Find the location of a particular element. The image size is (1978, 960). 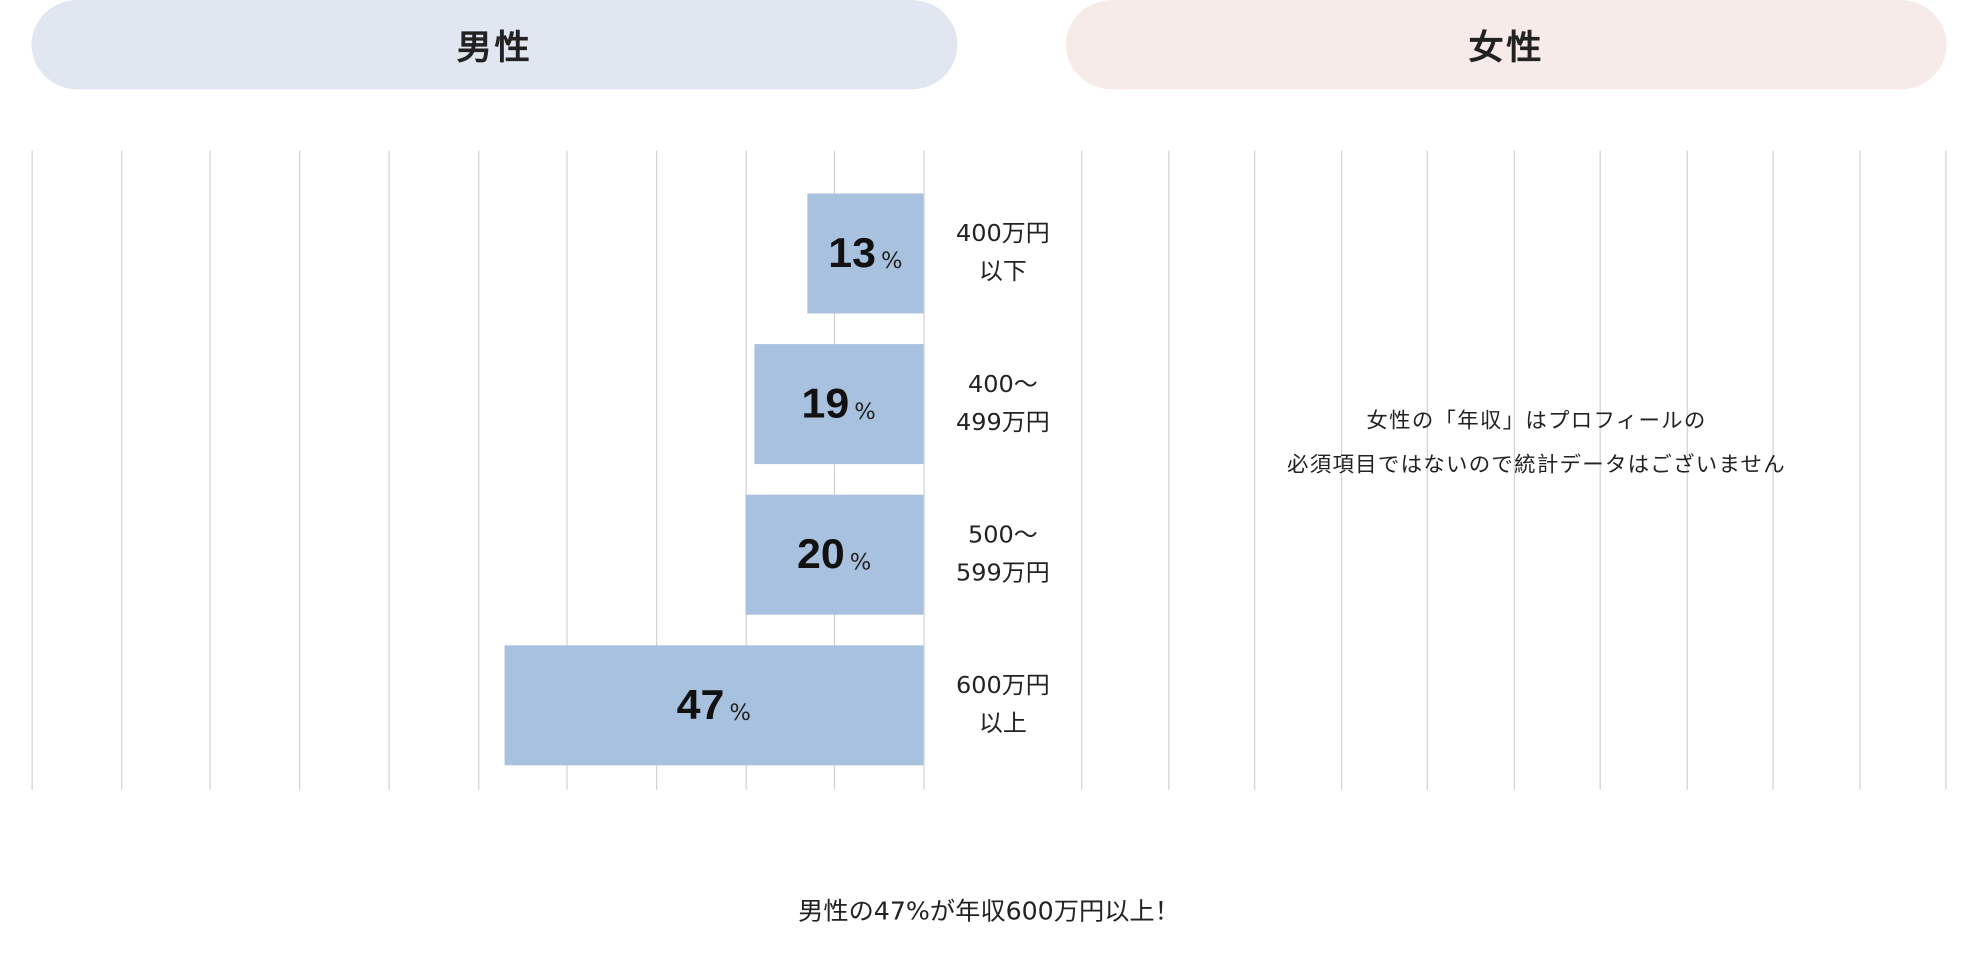

bar-value-label: 47 is located at coordinates (700, 704).